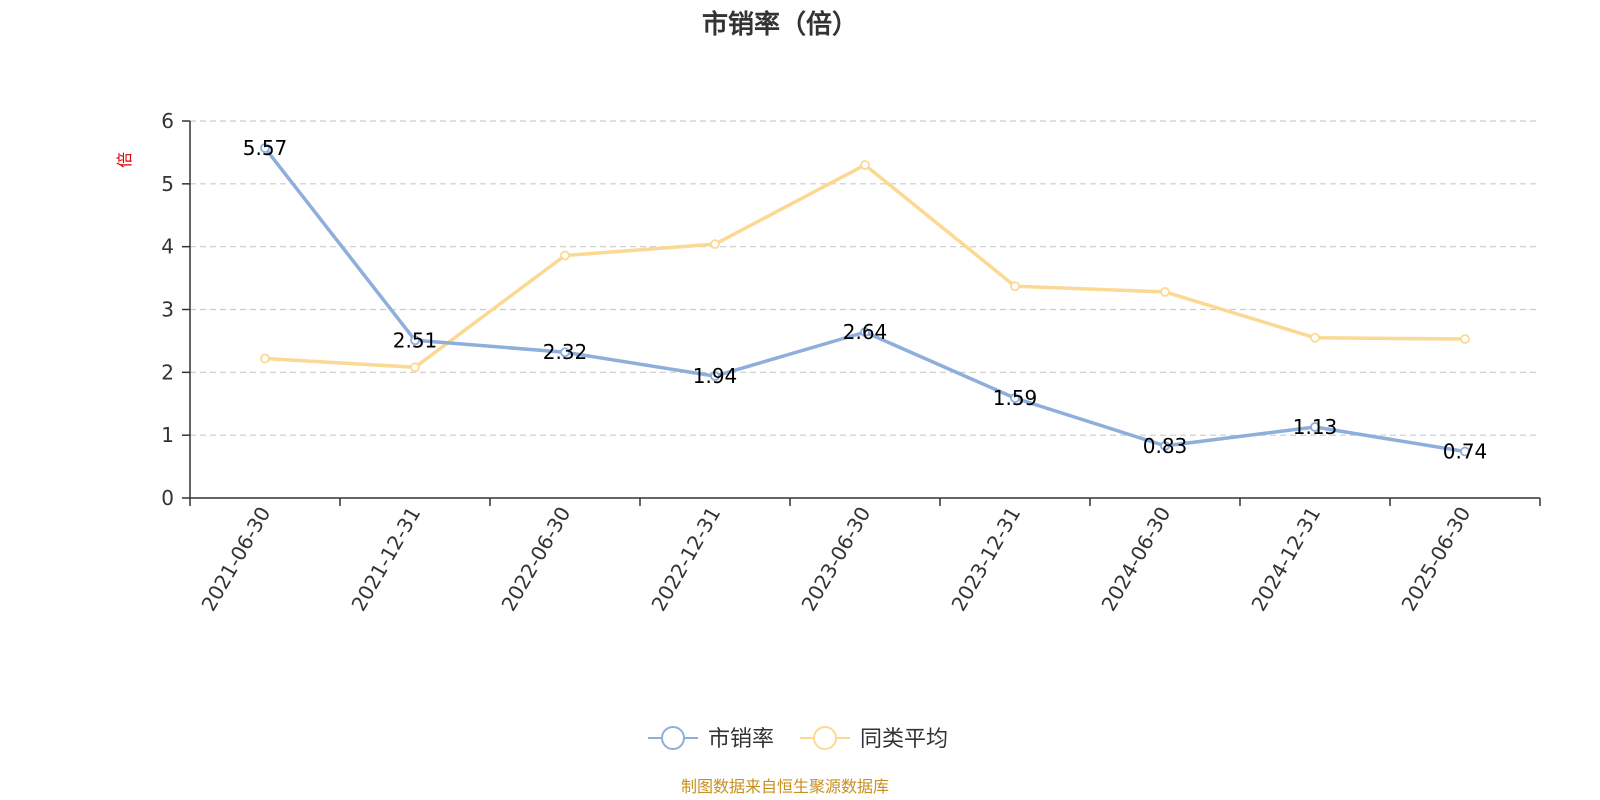 This screenshot has width=1600, height=800. Describe the element at coordinates (798, 739) in the screenshot. I see `legend: 市销率 同类平均` at that location.